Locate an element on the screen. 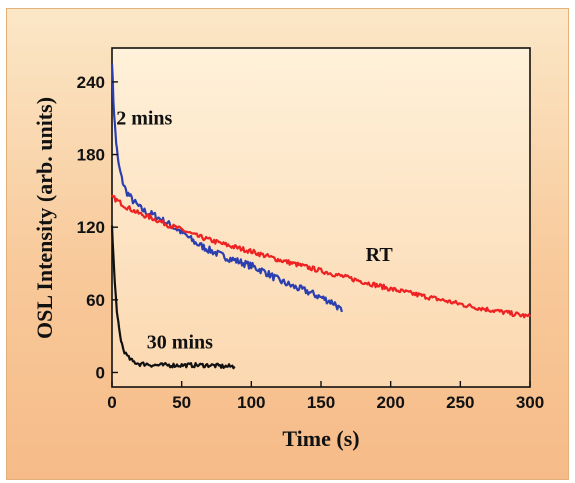 The height and width of the screenshot is (483, 575). y-tick-label: 240 is located at coordinates (91, 82).